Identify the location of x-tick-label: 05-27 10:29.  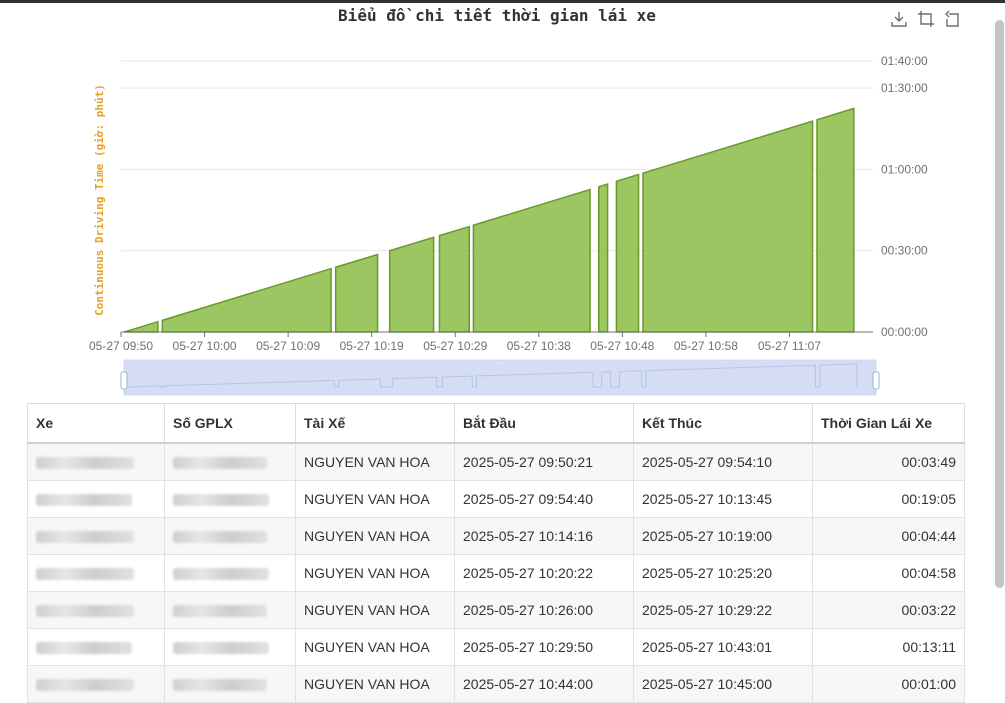
(455, 346).